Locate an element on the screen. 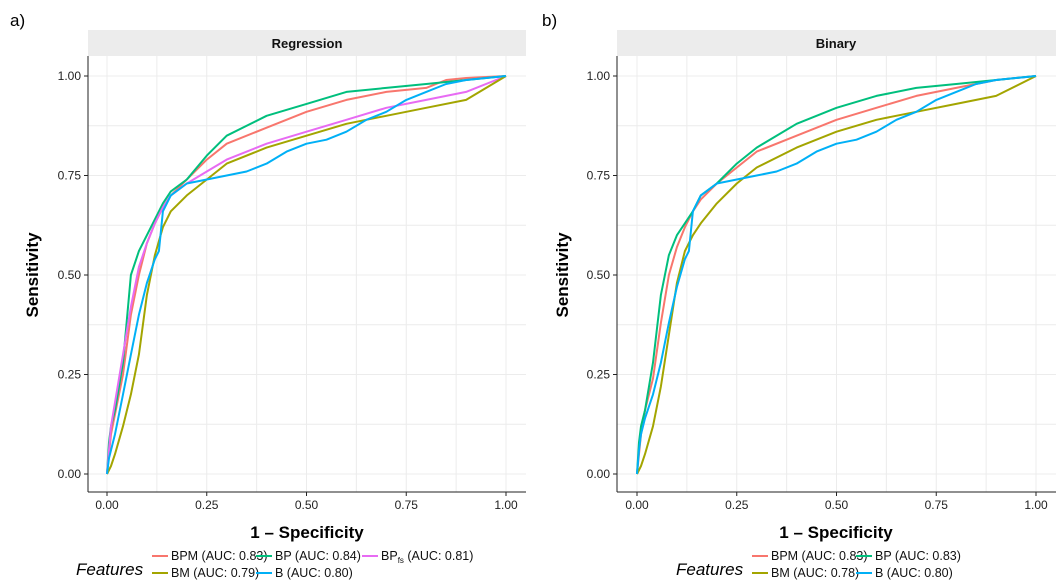 The width and height of the screenshot is (1061, 585). legend-item-bm: BM (AUC: 0.78) is located at coordinates (805, 573).